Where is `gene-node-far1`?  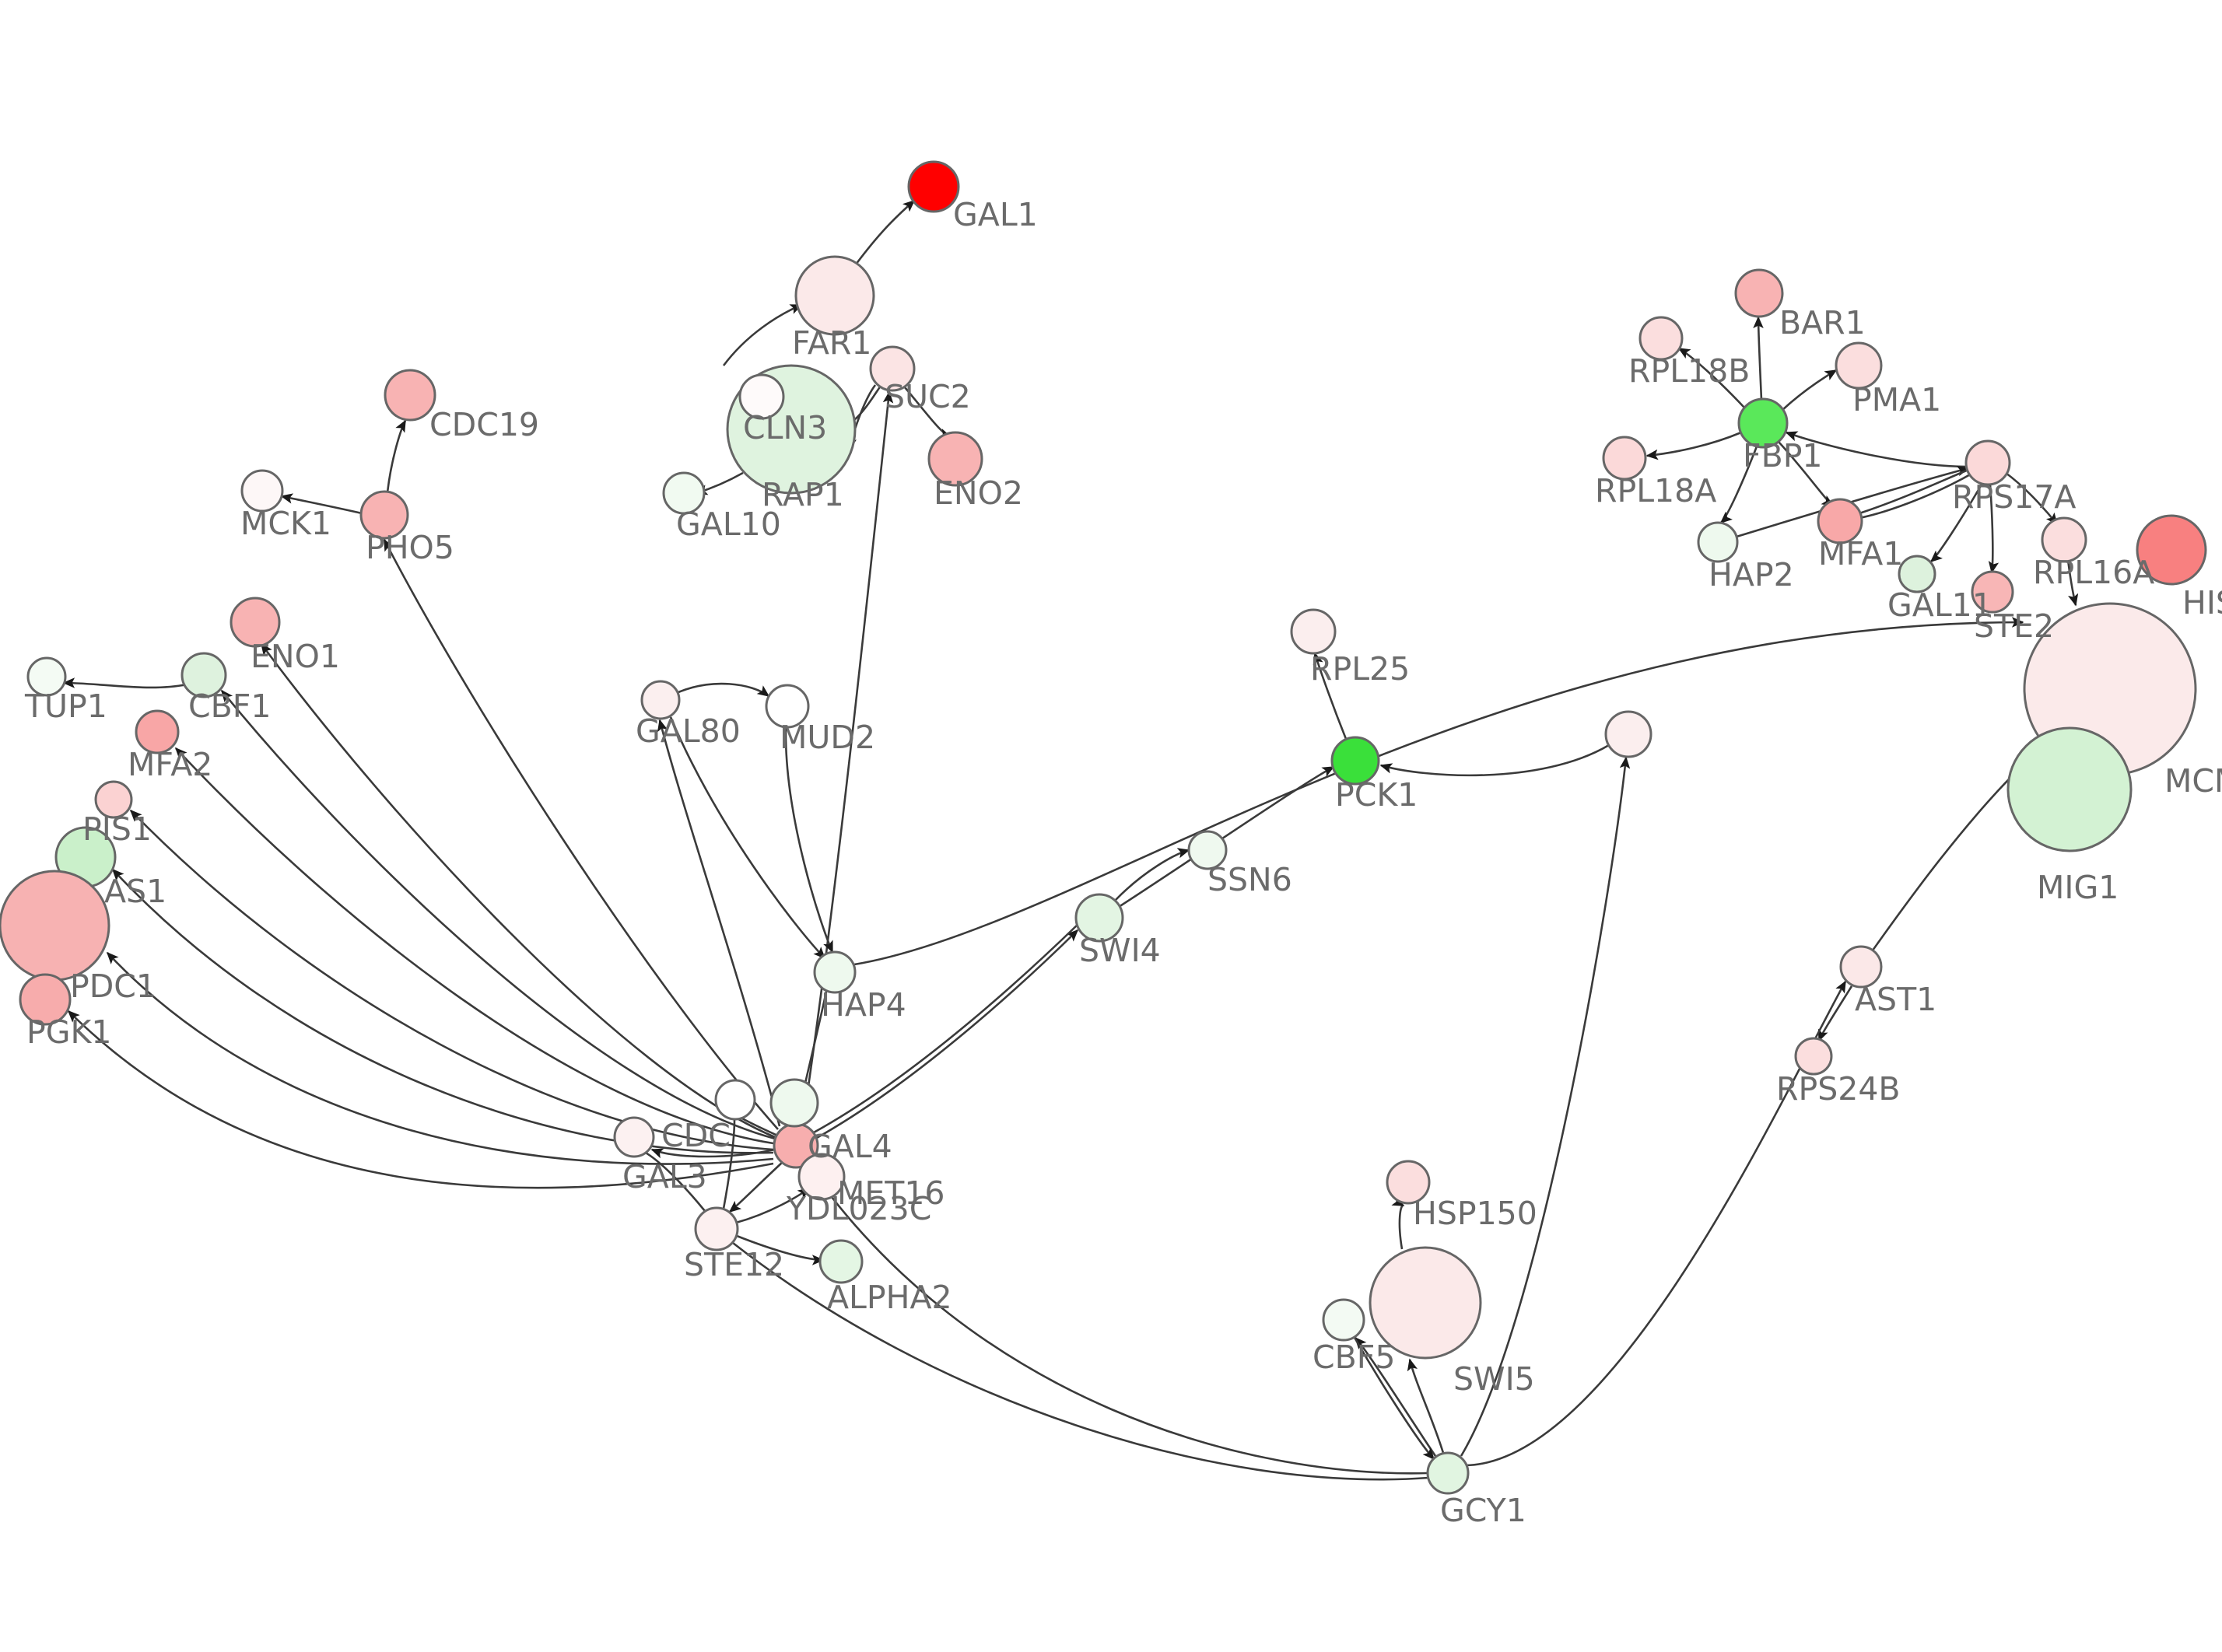
gene-node-far1 is located at coordinates (834, 295).